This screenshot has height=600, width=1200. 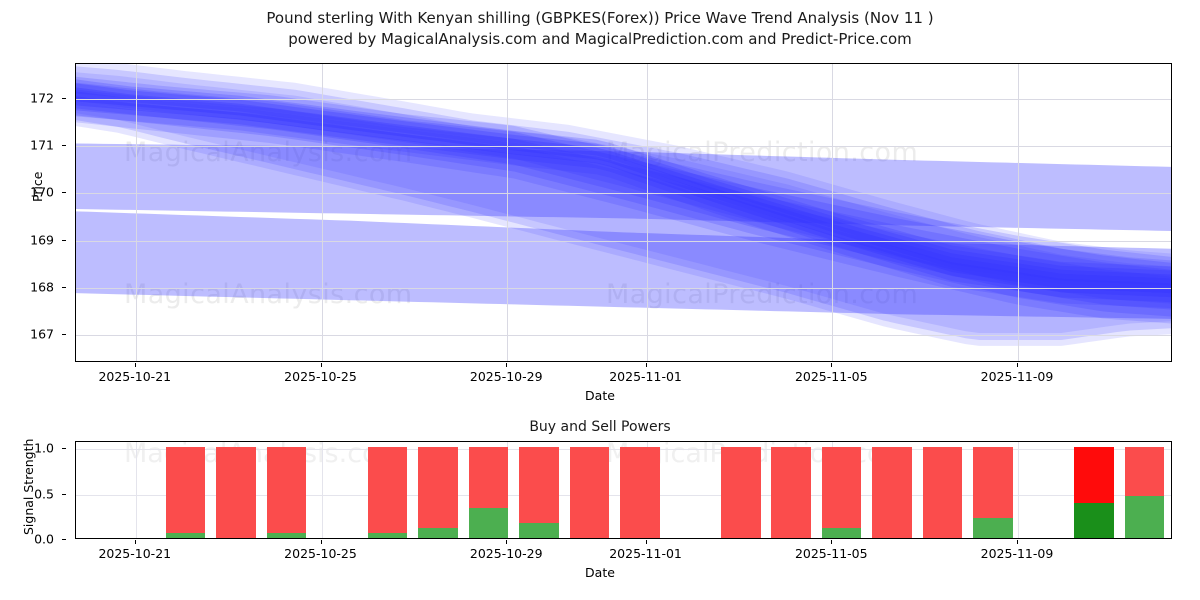 I want to click on main-x-axis-label: Date, so click(x=600, y=395).